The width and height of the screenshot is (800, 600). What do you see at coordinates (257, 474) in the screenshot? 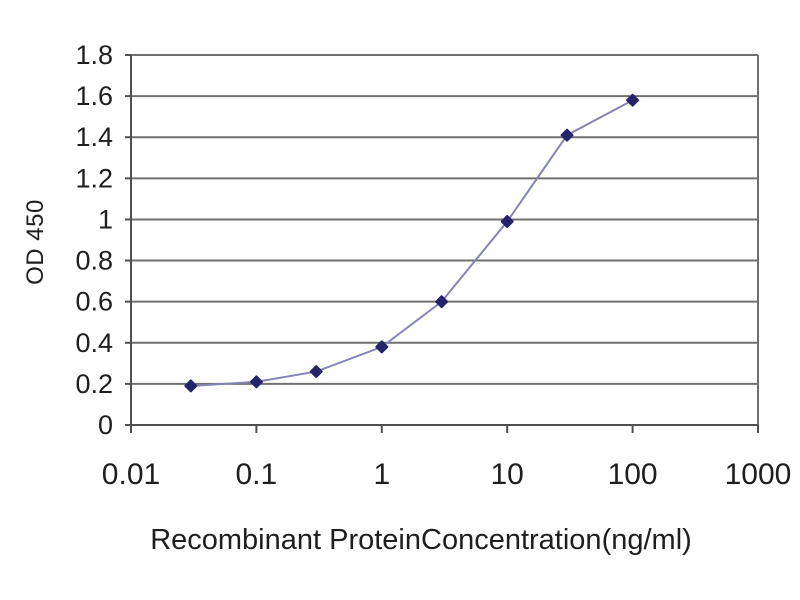
I see `x-tick-label: 0.1` at bounding box center [257, 474].